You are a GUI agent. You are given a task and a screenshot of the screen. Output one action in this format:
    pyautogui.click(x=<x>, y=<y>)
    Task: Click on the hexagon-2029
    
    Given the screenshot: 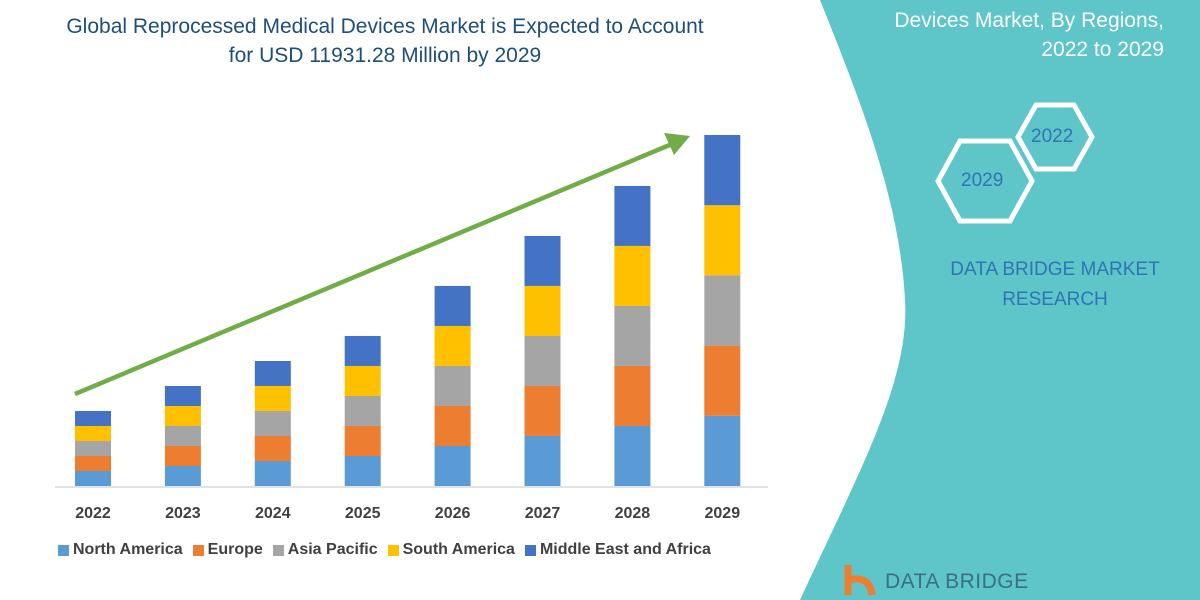 What is the action you would take?
    pyautogui.click(x=985, y=181)
    